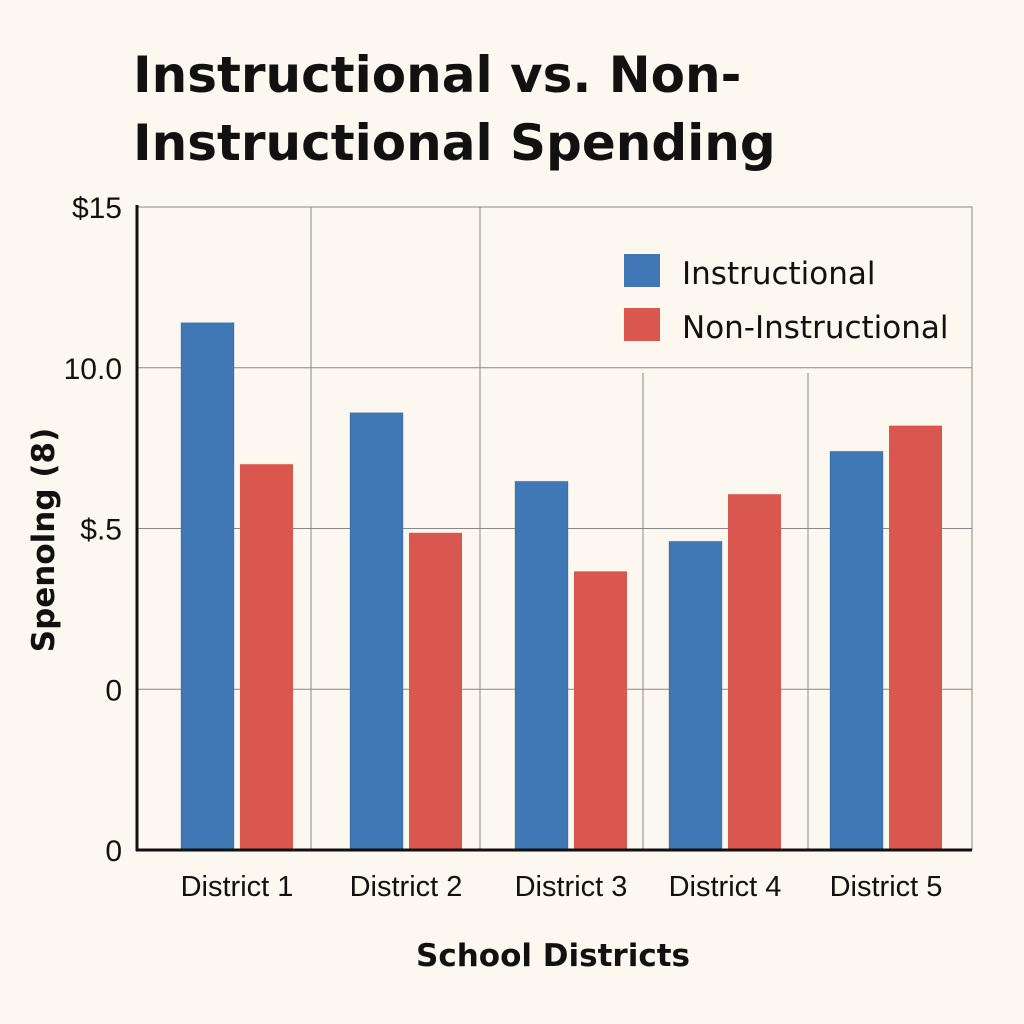 This screenshot has height=1024, width=1024. What do you see at coordinates (101, 530) in the screenshot?
I see `y-tick-label: $.5` at bounding box center [101, 530].